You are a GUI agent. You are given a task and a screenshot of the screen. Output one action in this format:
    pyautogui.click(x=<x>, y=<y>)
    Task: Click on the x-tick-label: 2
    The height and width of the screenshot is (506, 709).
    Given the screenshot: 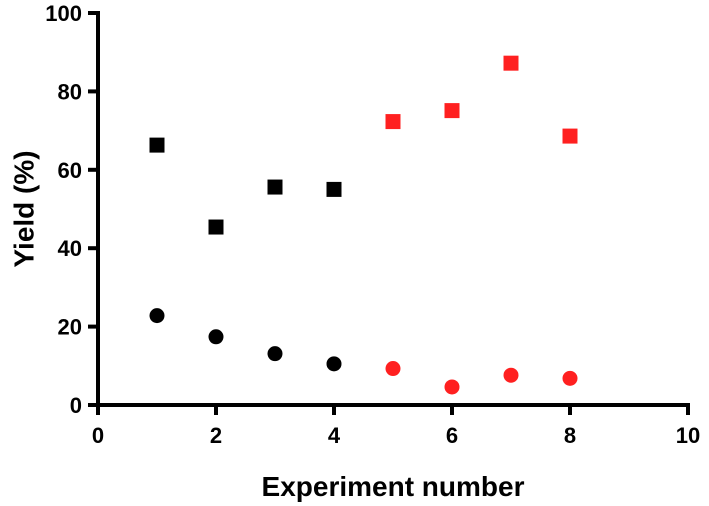 What is the action you would take?
    pyautogui.click(x=216, y=435)
    